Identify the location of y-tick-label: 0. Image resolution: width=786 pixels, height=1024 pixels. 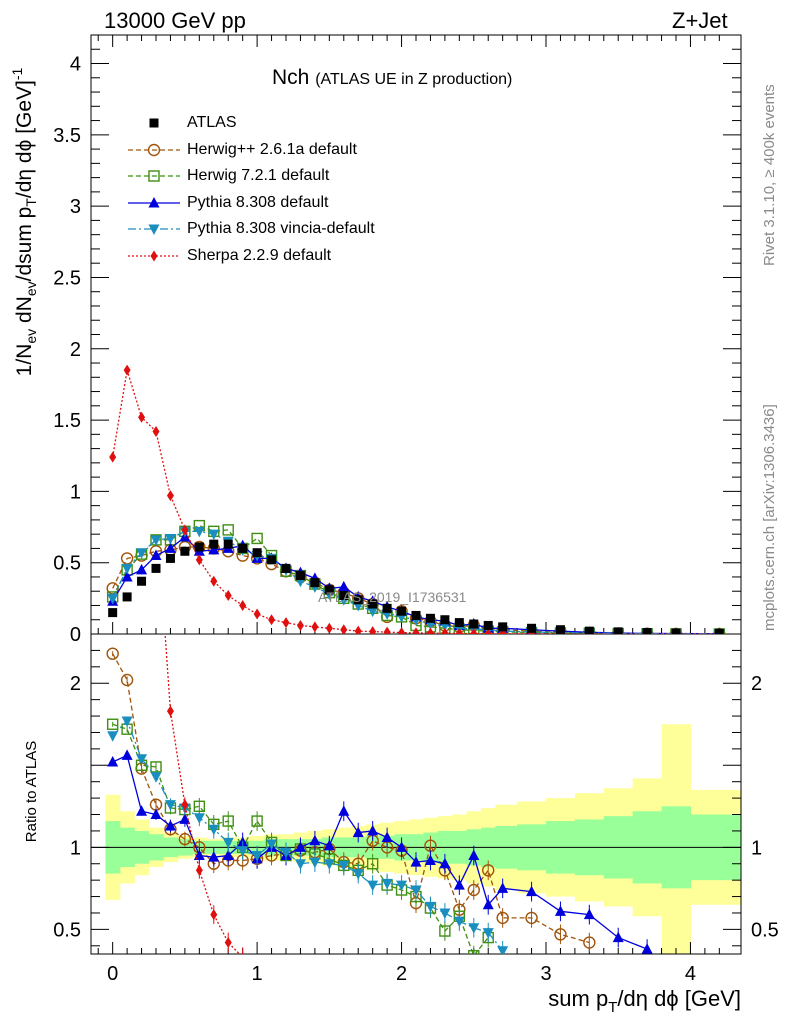
(75, 635).